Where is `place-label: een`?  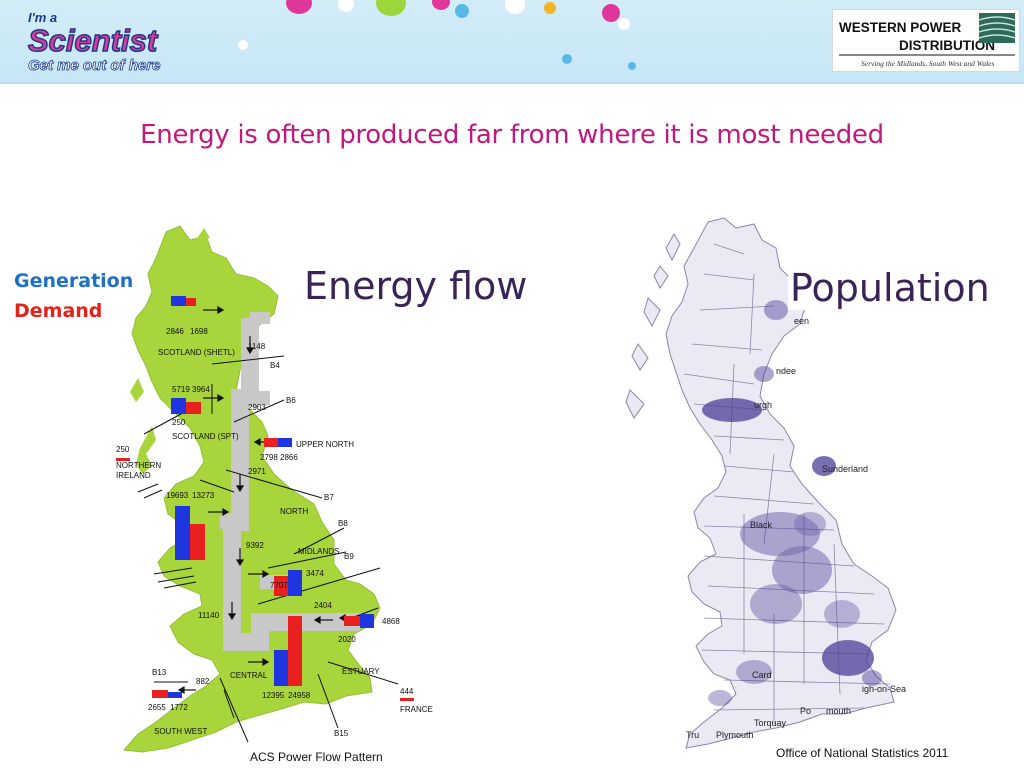
place-label: een is located at coordinates (801, 321).